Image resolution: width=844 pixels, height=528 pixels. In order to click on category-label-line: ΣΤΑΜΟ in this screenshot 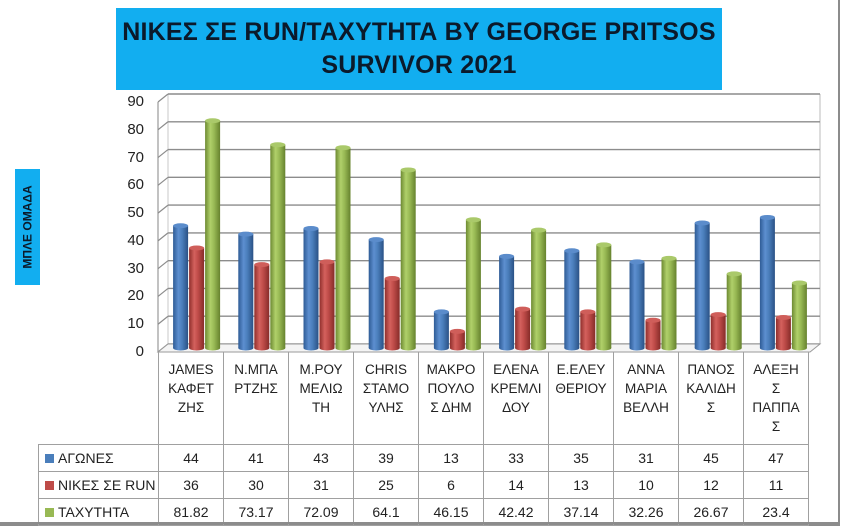, I will do `click(386, 388)`.